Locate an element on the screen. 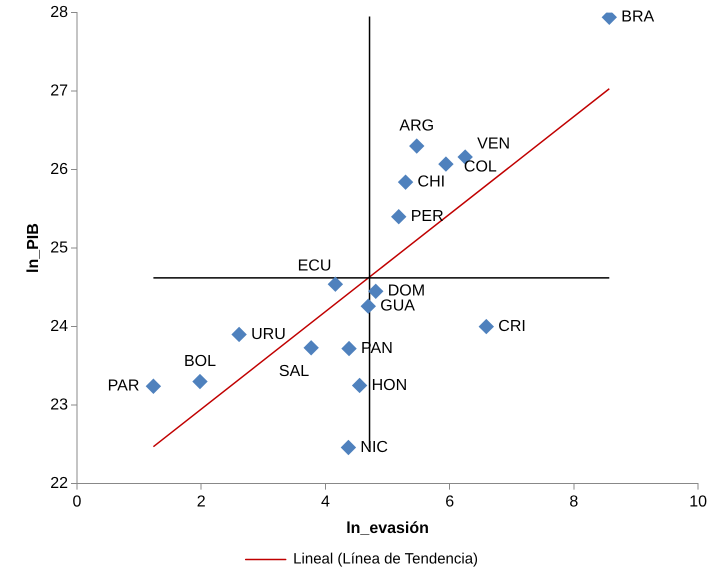 The height and width of the screenshot is (583, 710). y-tick-label: 26 is located at coordinates (59, 169).